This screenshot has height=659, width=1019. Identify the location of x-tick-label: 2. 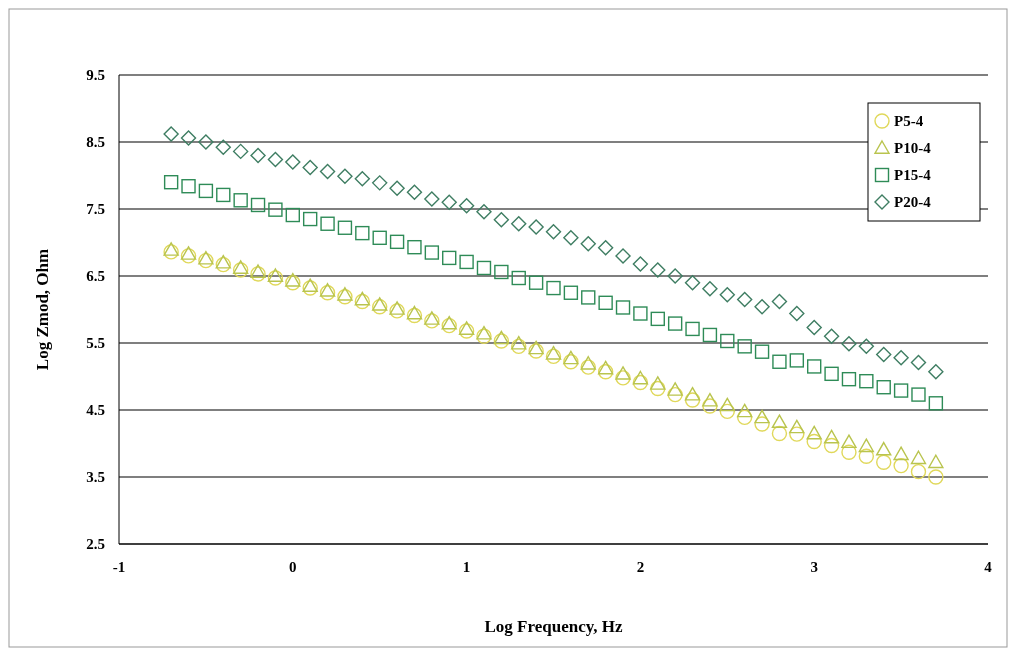
(640, 567).